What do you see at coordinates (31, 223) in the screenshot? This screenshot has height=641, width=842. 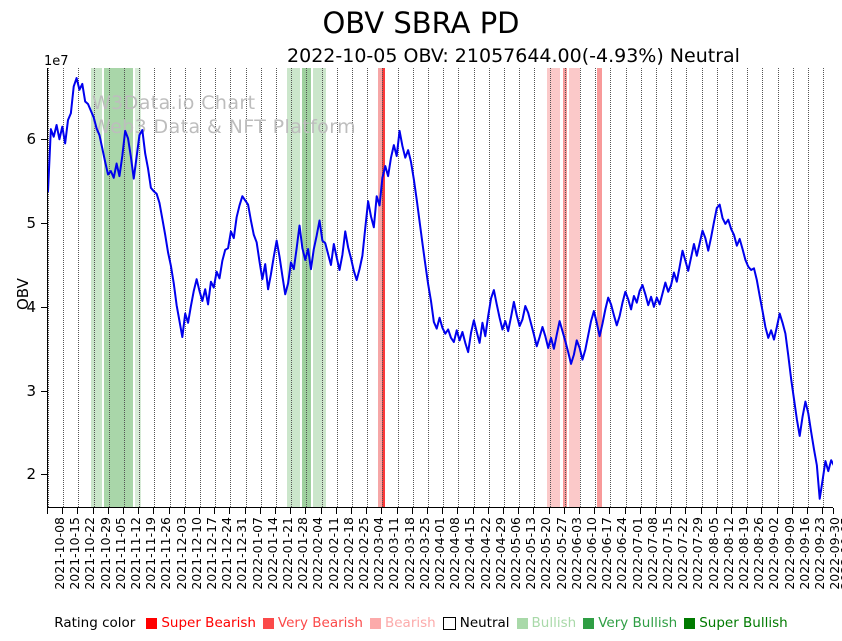 I see `y-tick-label: 5` at bounding box center [31, 223].